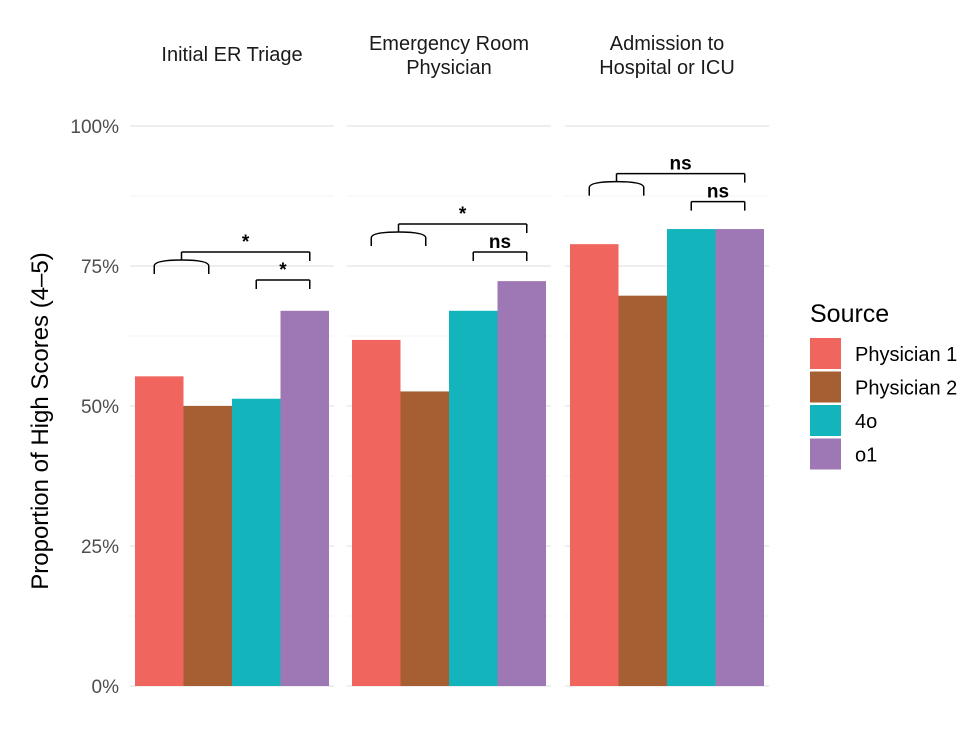  Describe the element at coordinates (449, 68) in the screenshot. I see `facet-title: Physician` at that location.